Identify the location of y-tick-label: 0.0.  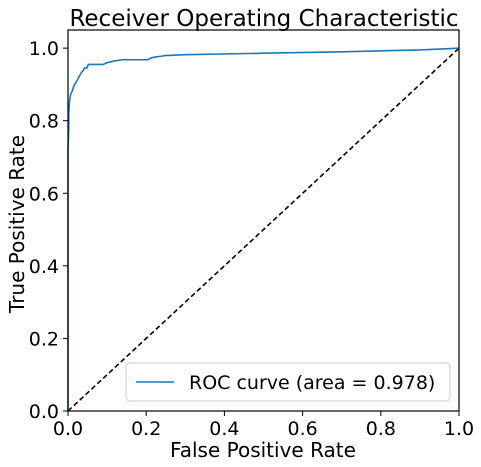
(44, 412).